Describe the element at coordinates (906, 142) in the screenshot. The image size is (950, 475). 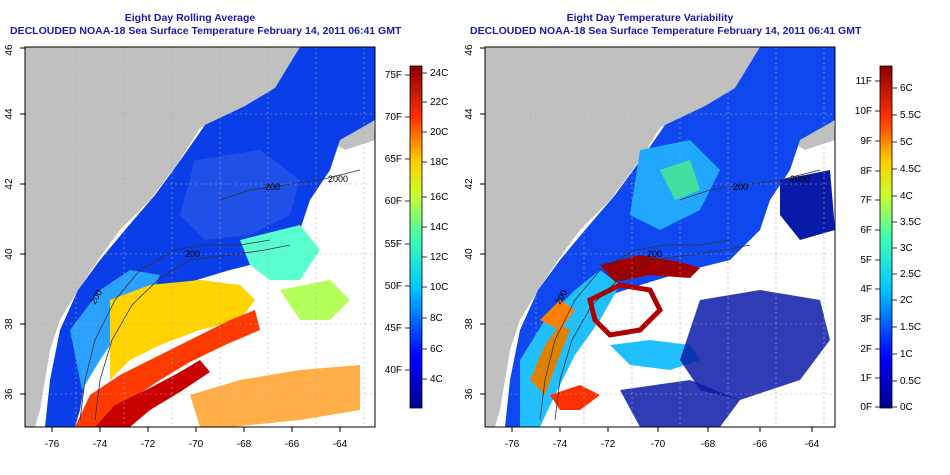
I see `right-cb-c-3: 5C` at that location.